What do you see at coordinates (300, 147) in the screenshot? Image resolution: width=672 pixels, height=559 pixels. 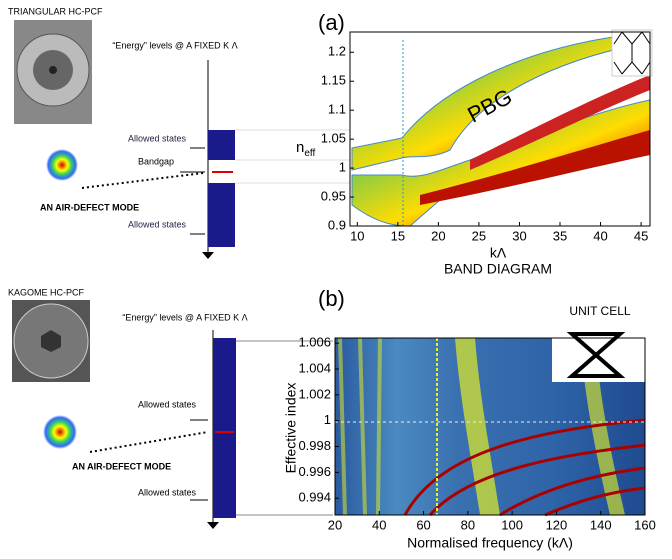 I see `y-label-main: n` at bounding box center [300, 147].